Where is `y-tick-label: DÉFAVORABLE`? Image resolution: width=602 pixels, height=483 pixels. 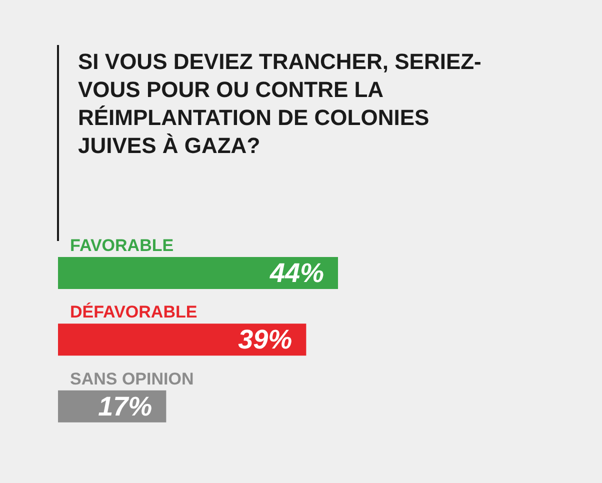
y-tick-label: DÉFAVORABLE is located at coordinates (134, 312).